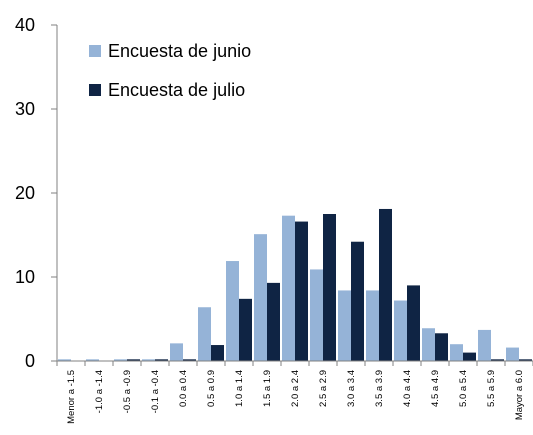 Image resolution: width=533 pixels, height=435 pixels. What do you see at coordinates (463, 388) in the screenshot?
I see `x-tick-label: 5.0 a 5.4` at bounding box center [463, 388].